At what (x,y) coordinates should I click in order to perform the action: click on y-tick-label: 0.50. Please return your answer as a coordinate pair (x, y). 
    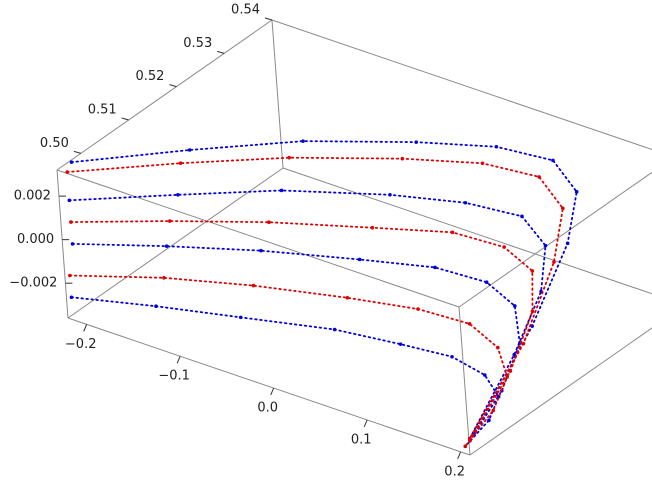
    Looking at the image, I should click on (54, 143).